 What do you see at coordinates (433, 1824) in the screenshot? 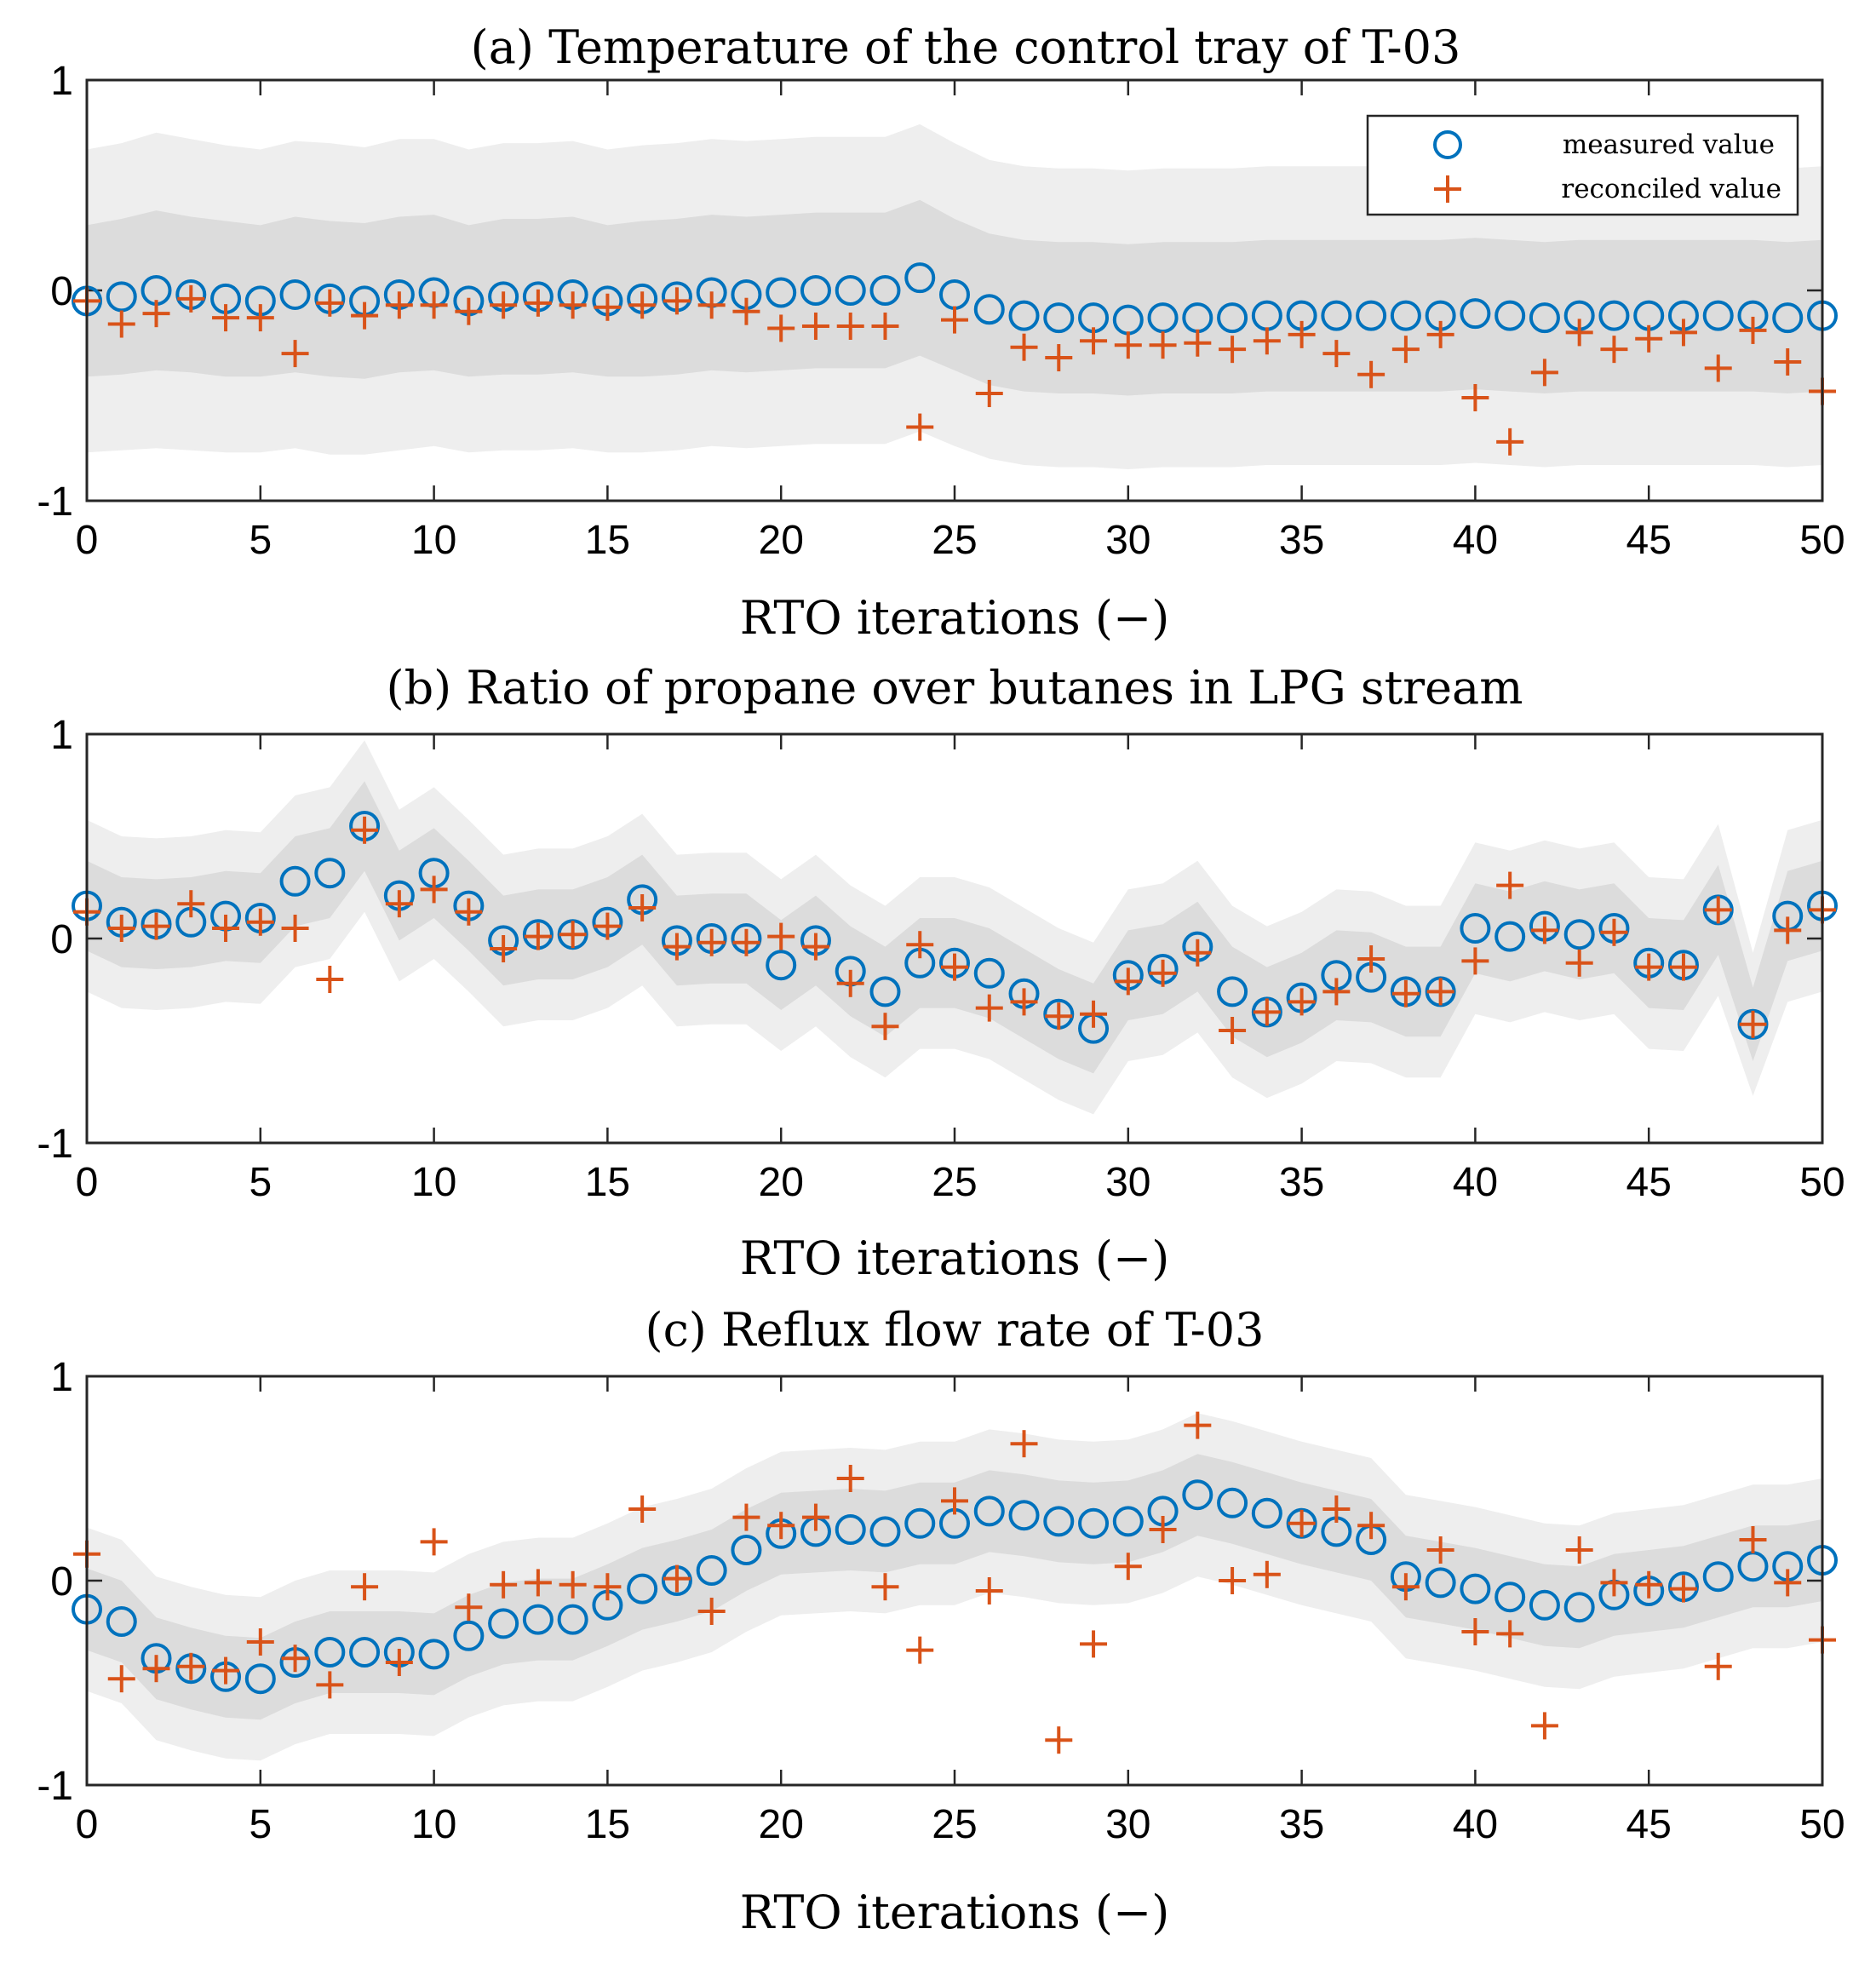
I see `panel-c-xtick-label: 10` at bounding box center [433, 1824].